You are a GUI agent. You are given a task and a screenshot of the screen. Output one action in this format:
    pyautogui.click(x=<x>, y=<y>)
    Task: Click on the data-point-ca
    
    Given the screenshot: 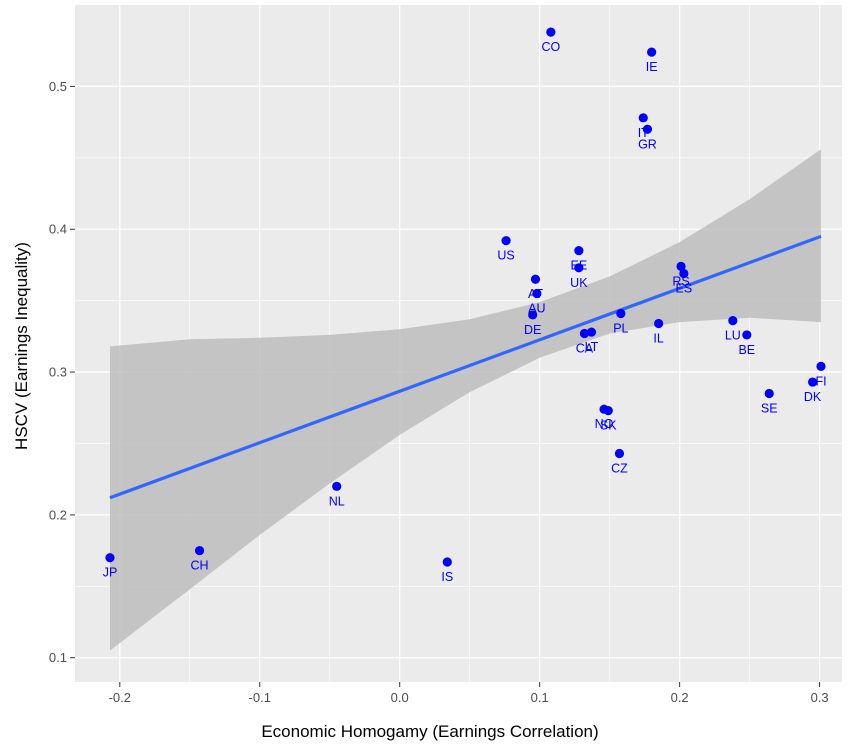 What is the action you would take?
    pyautogui.click(x=584, y=333)
    